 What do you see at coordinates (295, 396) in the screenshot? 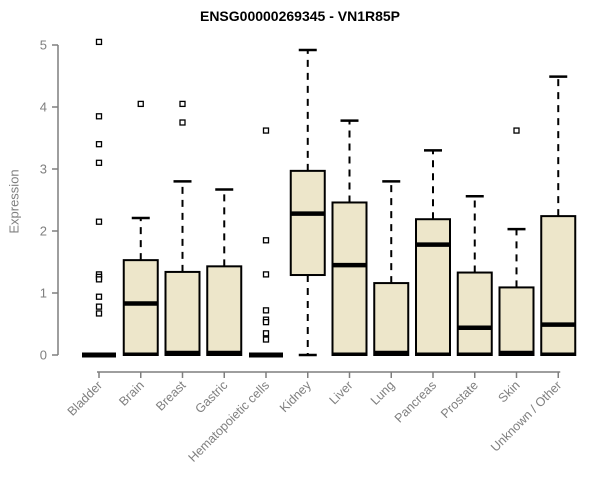
I see `x-tick-label-kidney: Kidney` at bounding box center [295, 396].